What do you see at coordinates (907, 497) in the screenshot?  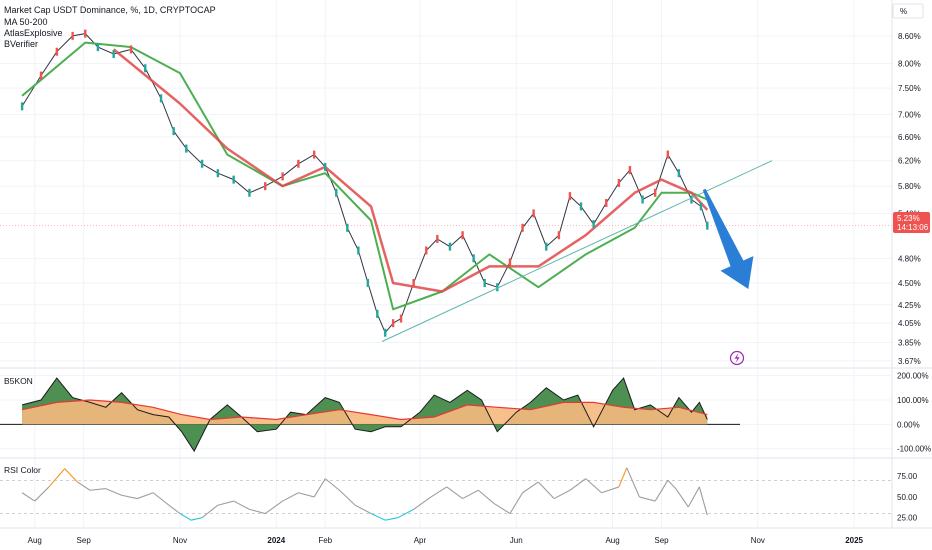 I see `rsi-axis: 75.00 50.00 25.00` at bounding box center [907, 497].